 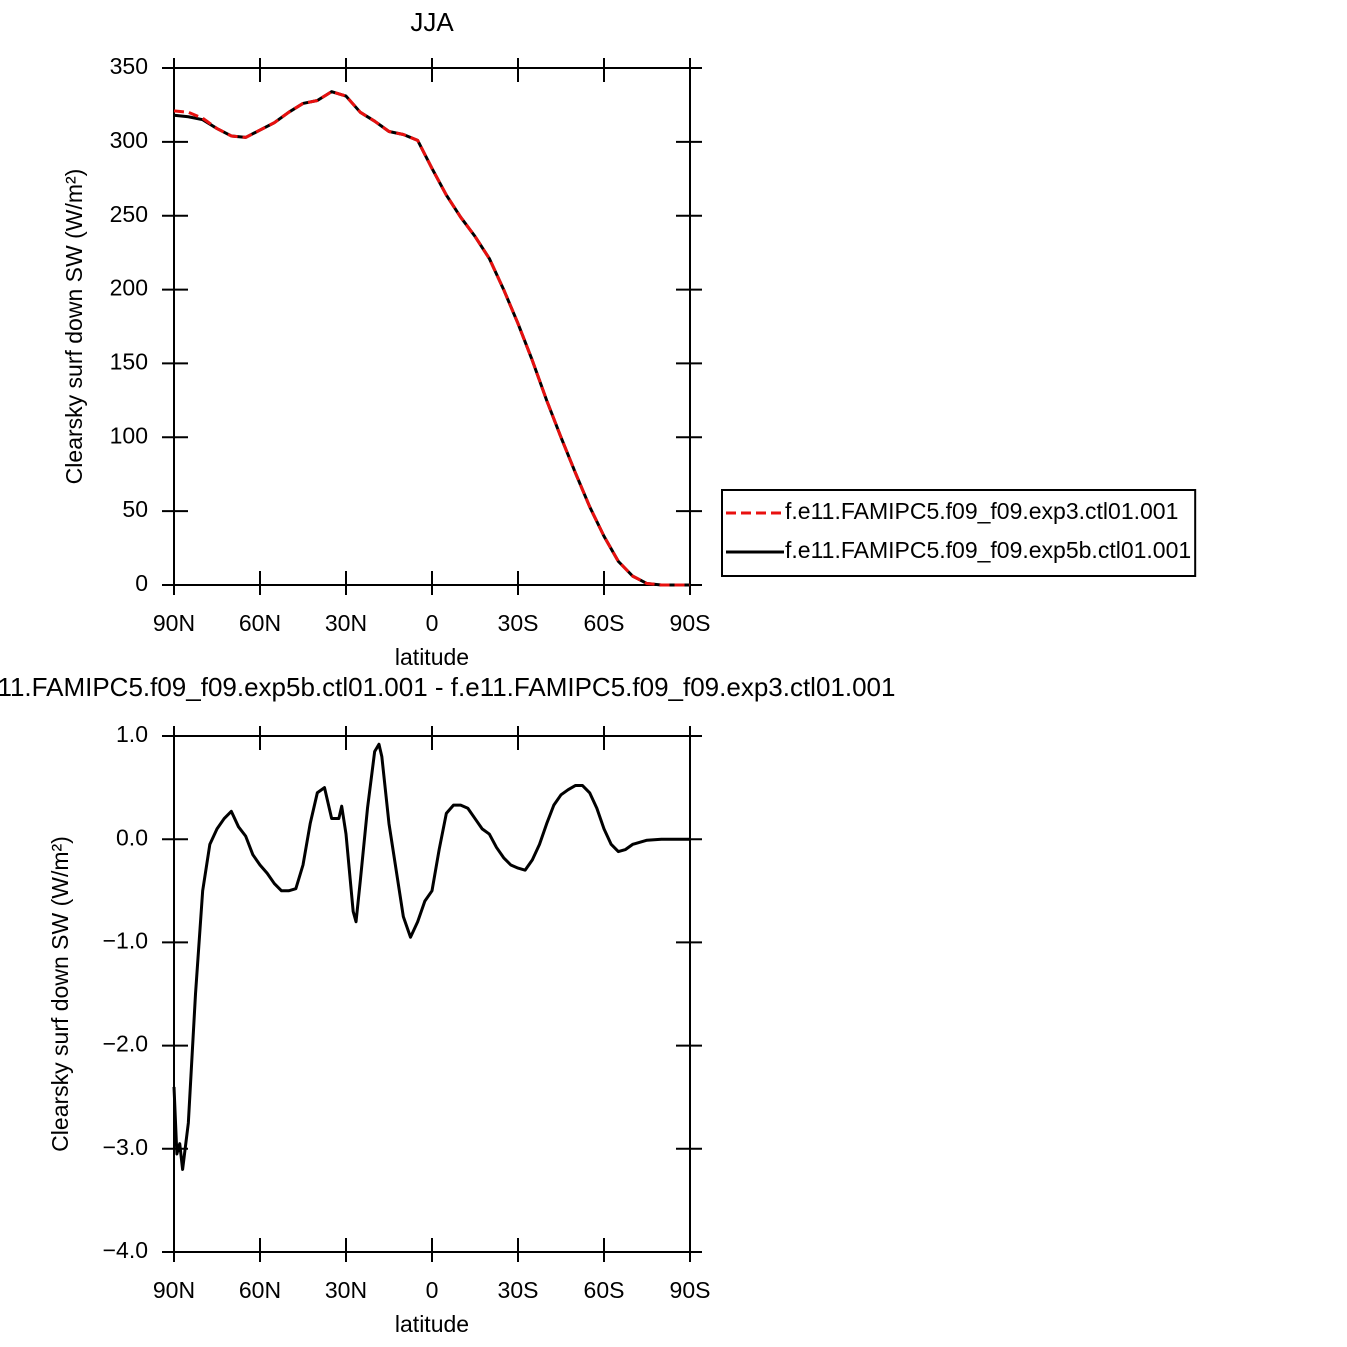 What do you see at coordinates (129, 435) in the screenshot?
I see `y-tick-label: 100` at bounding box center [129, 435].